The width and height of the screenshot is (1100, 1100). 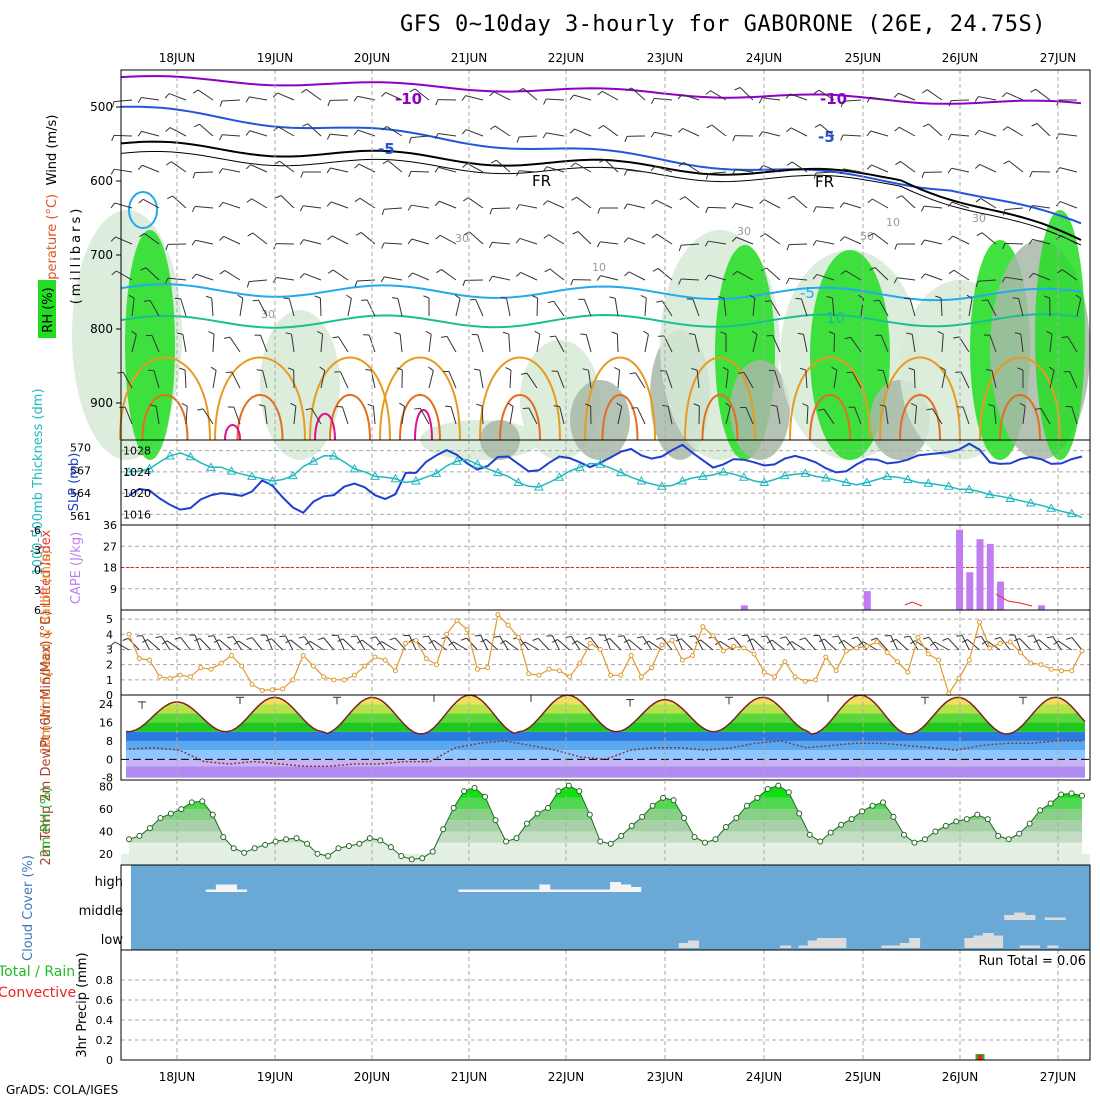 I want to click on wind-tick-label: 1, so click(x=109, y=680).